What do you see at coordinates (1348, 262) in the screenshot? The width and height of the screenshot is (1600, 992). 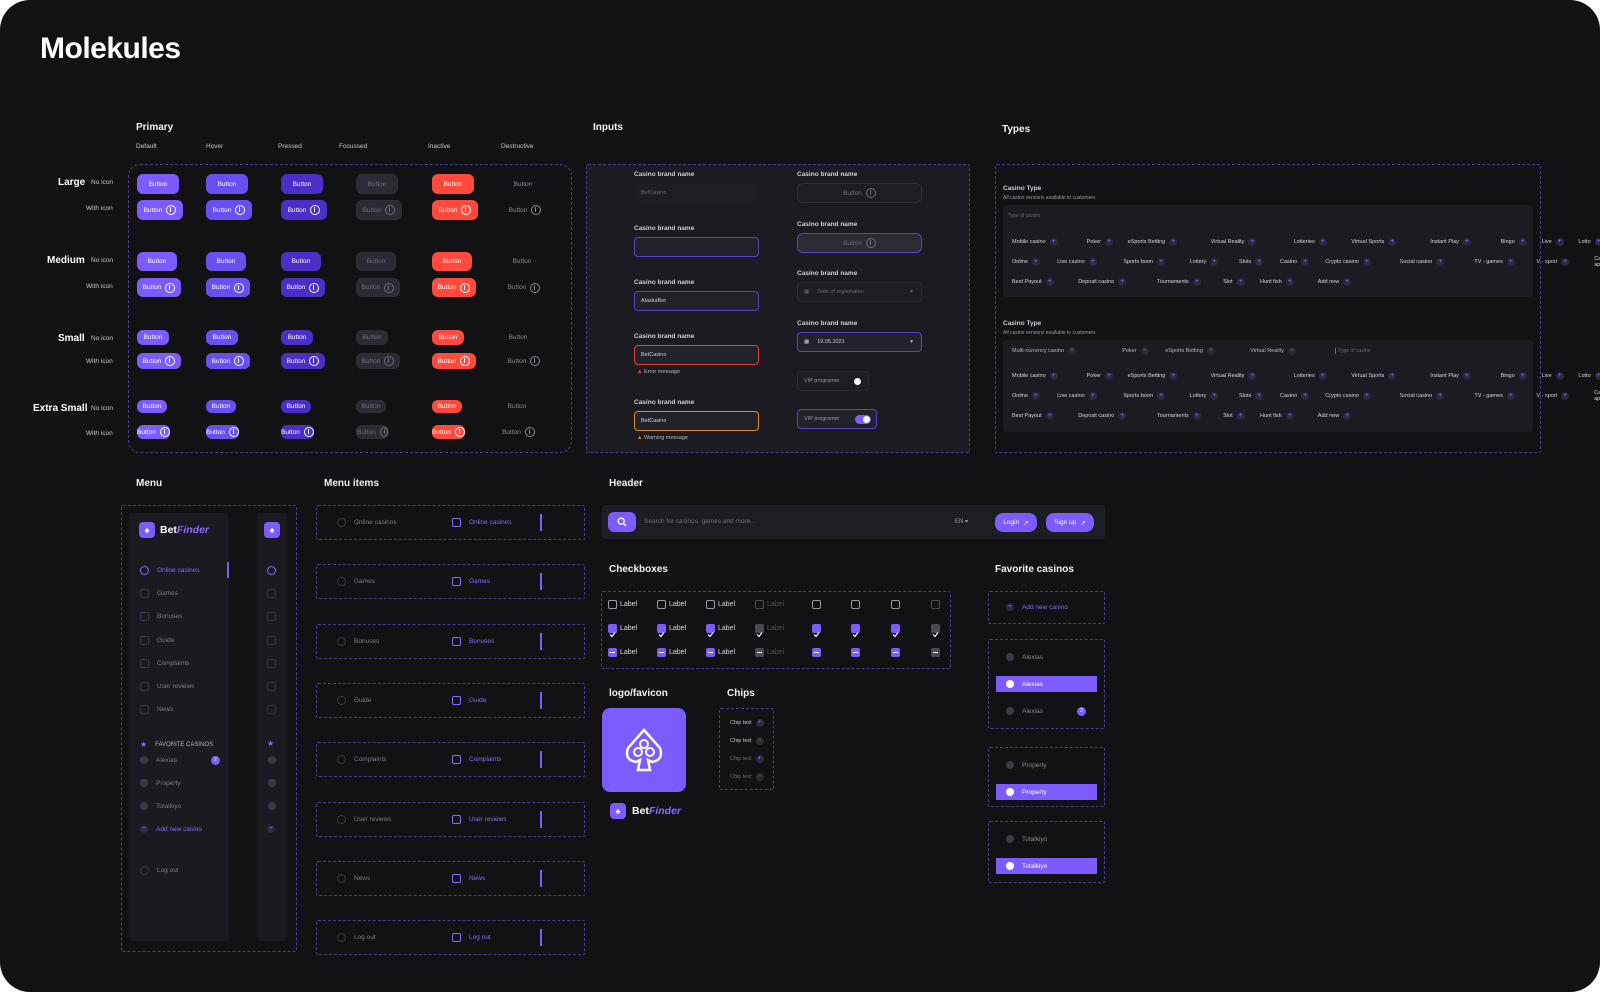 I see `type-chip: Crypto casino +` at bounding box center [1348, 262].